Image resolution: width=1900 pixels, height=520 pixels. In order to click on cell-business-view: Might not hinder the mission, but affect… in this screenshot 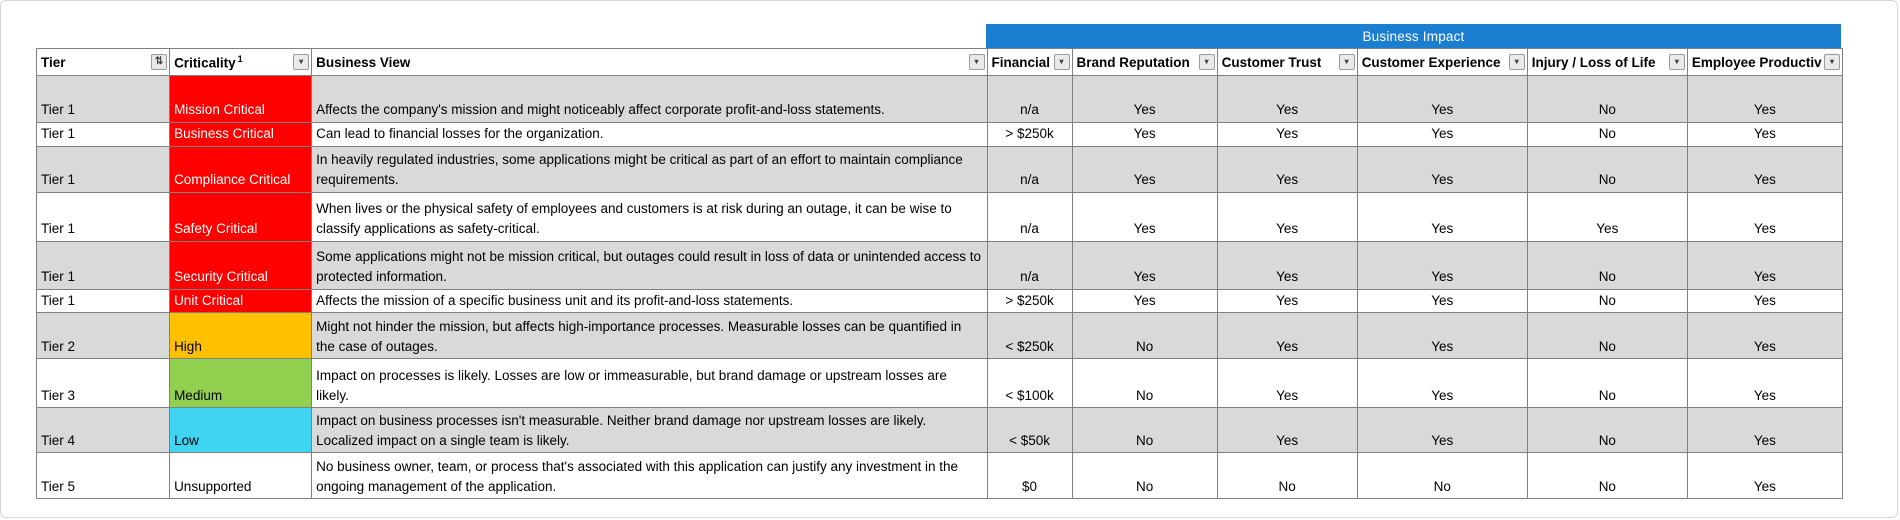, I will do `click(649, 336)`.